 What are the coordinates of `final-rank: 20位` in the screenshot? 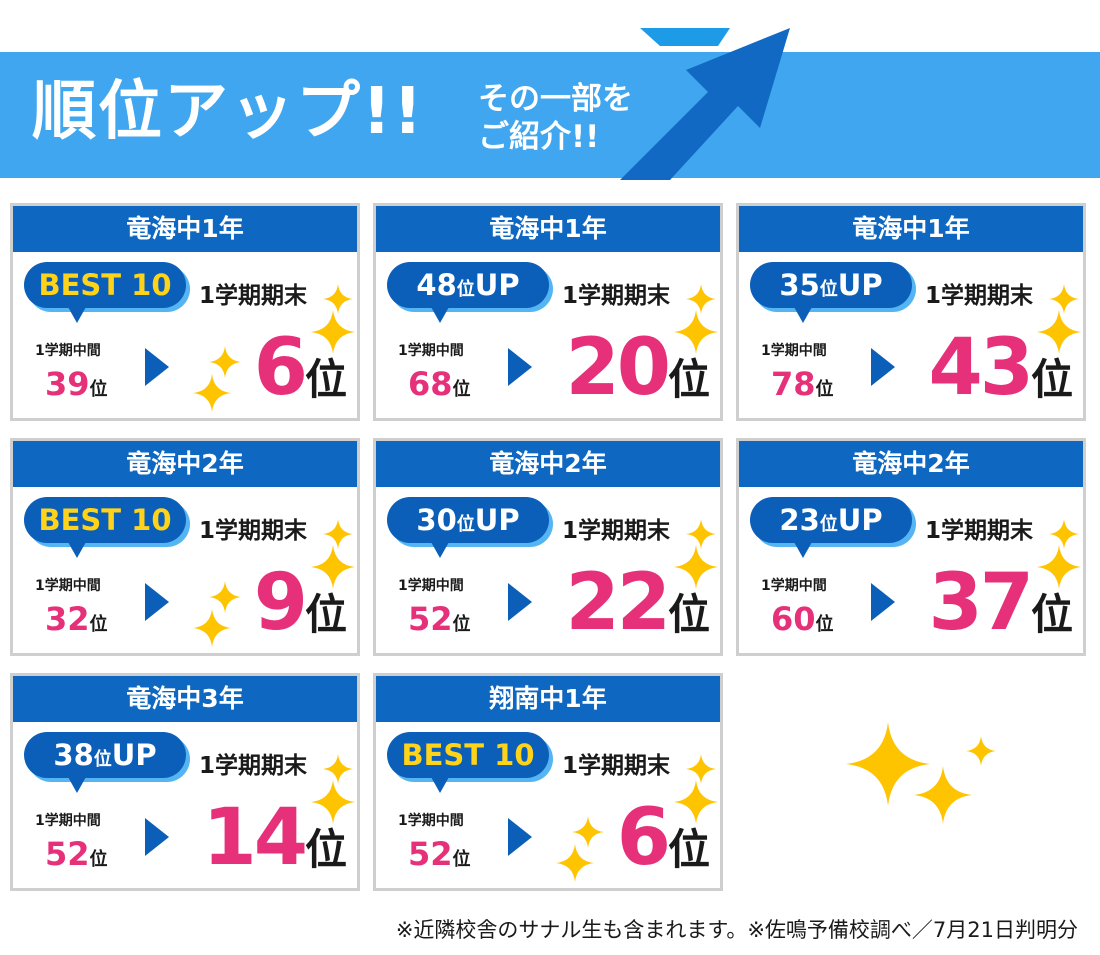 It's located at (637, 378).